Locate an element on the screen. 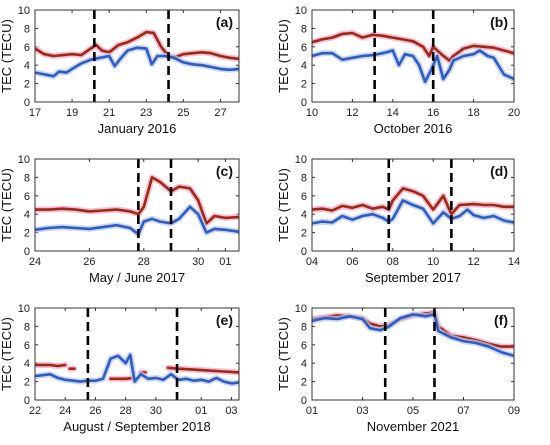 The height and width of the screenshot is (445, 550). x-tick-label: 14 is located at coordinates (514, 262).